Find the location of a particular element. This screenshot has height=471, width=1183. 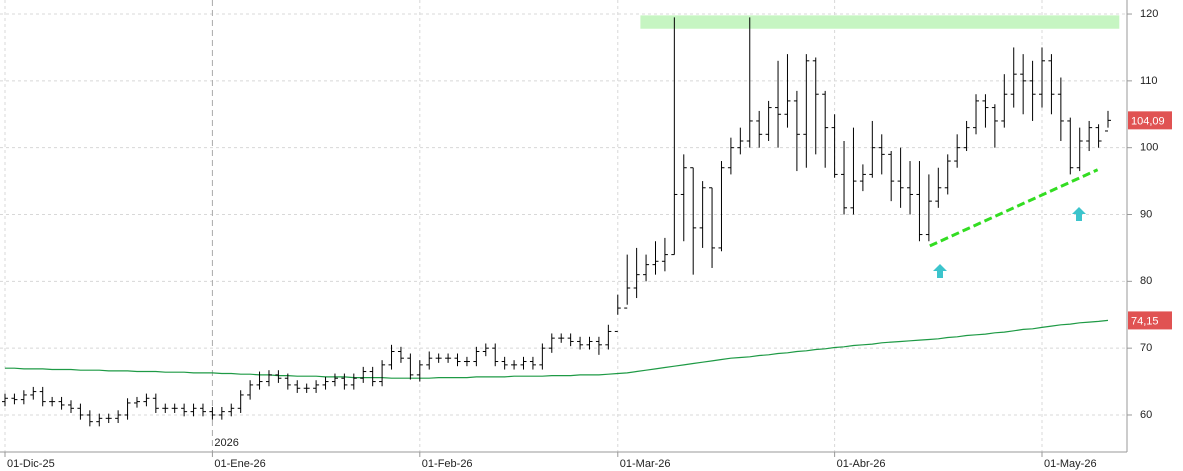

x-tick-label: 01-May-26 is located at coordinates (1070, 464).